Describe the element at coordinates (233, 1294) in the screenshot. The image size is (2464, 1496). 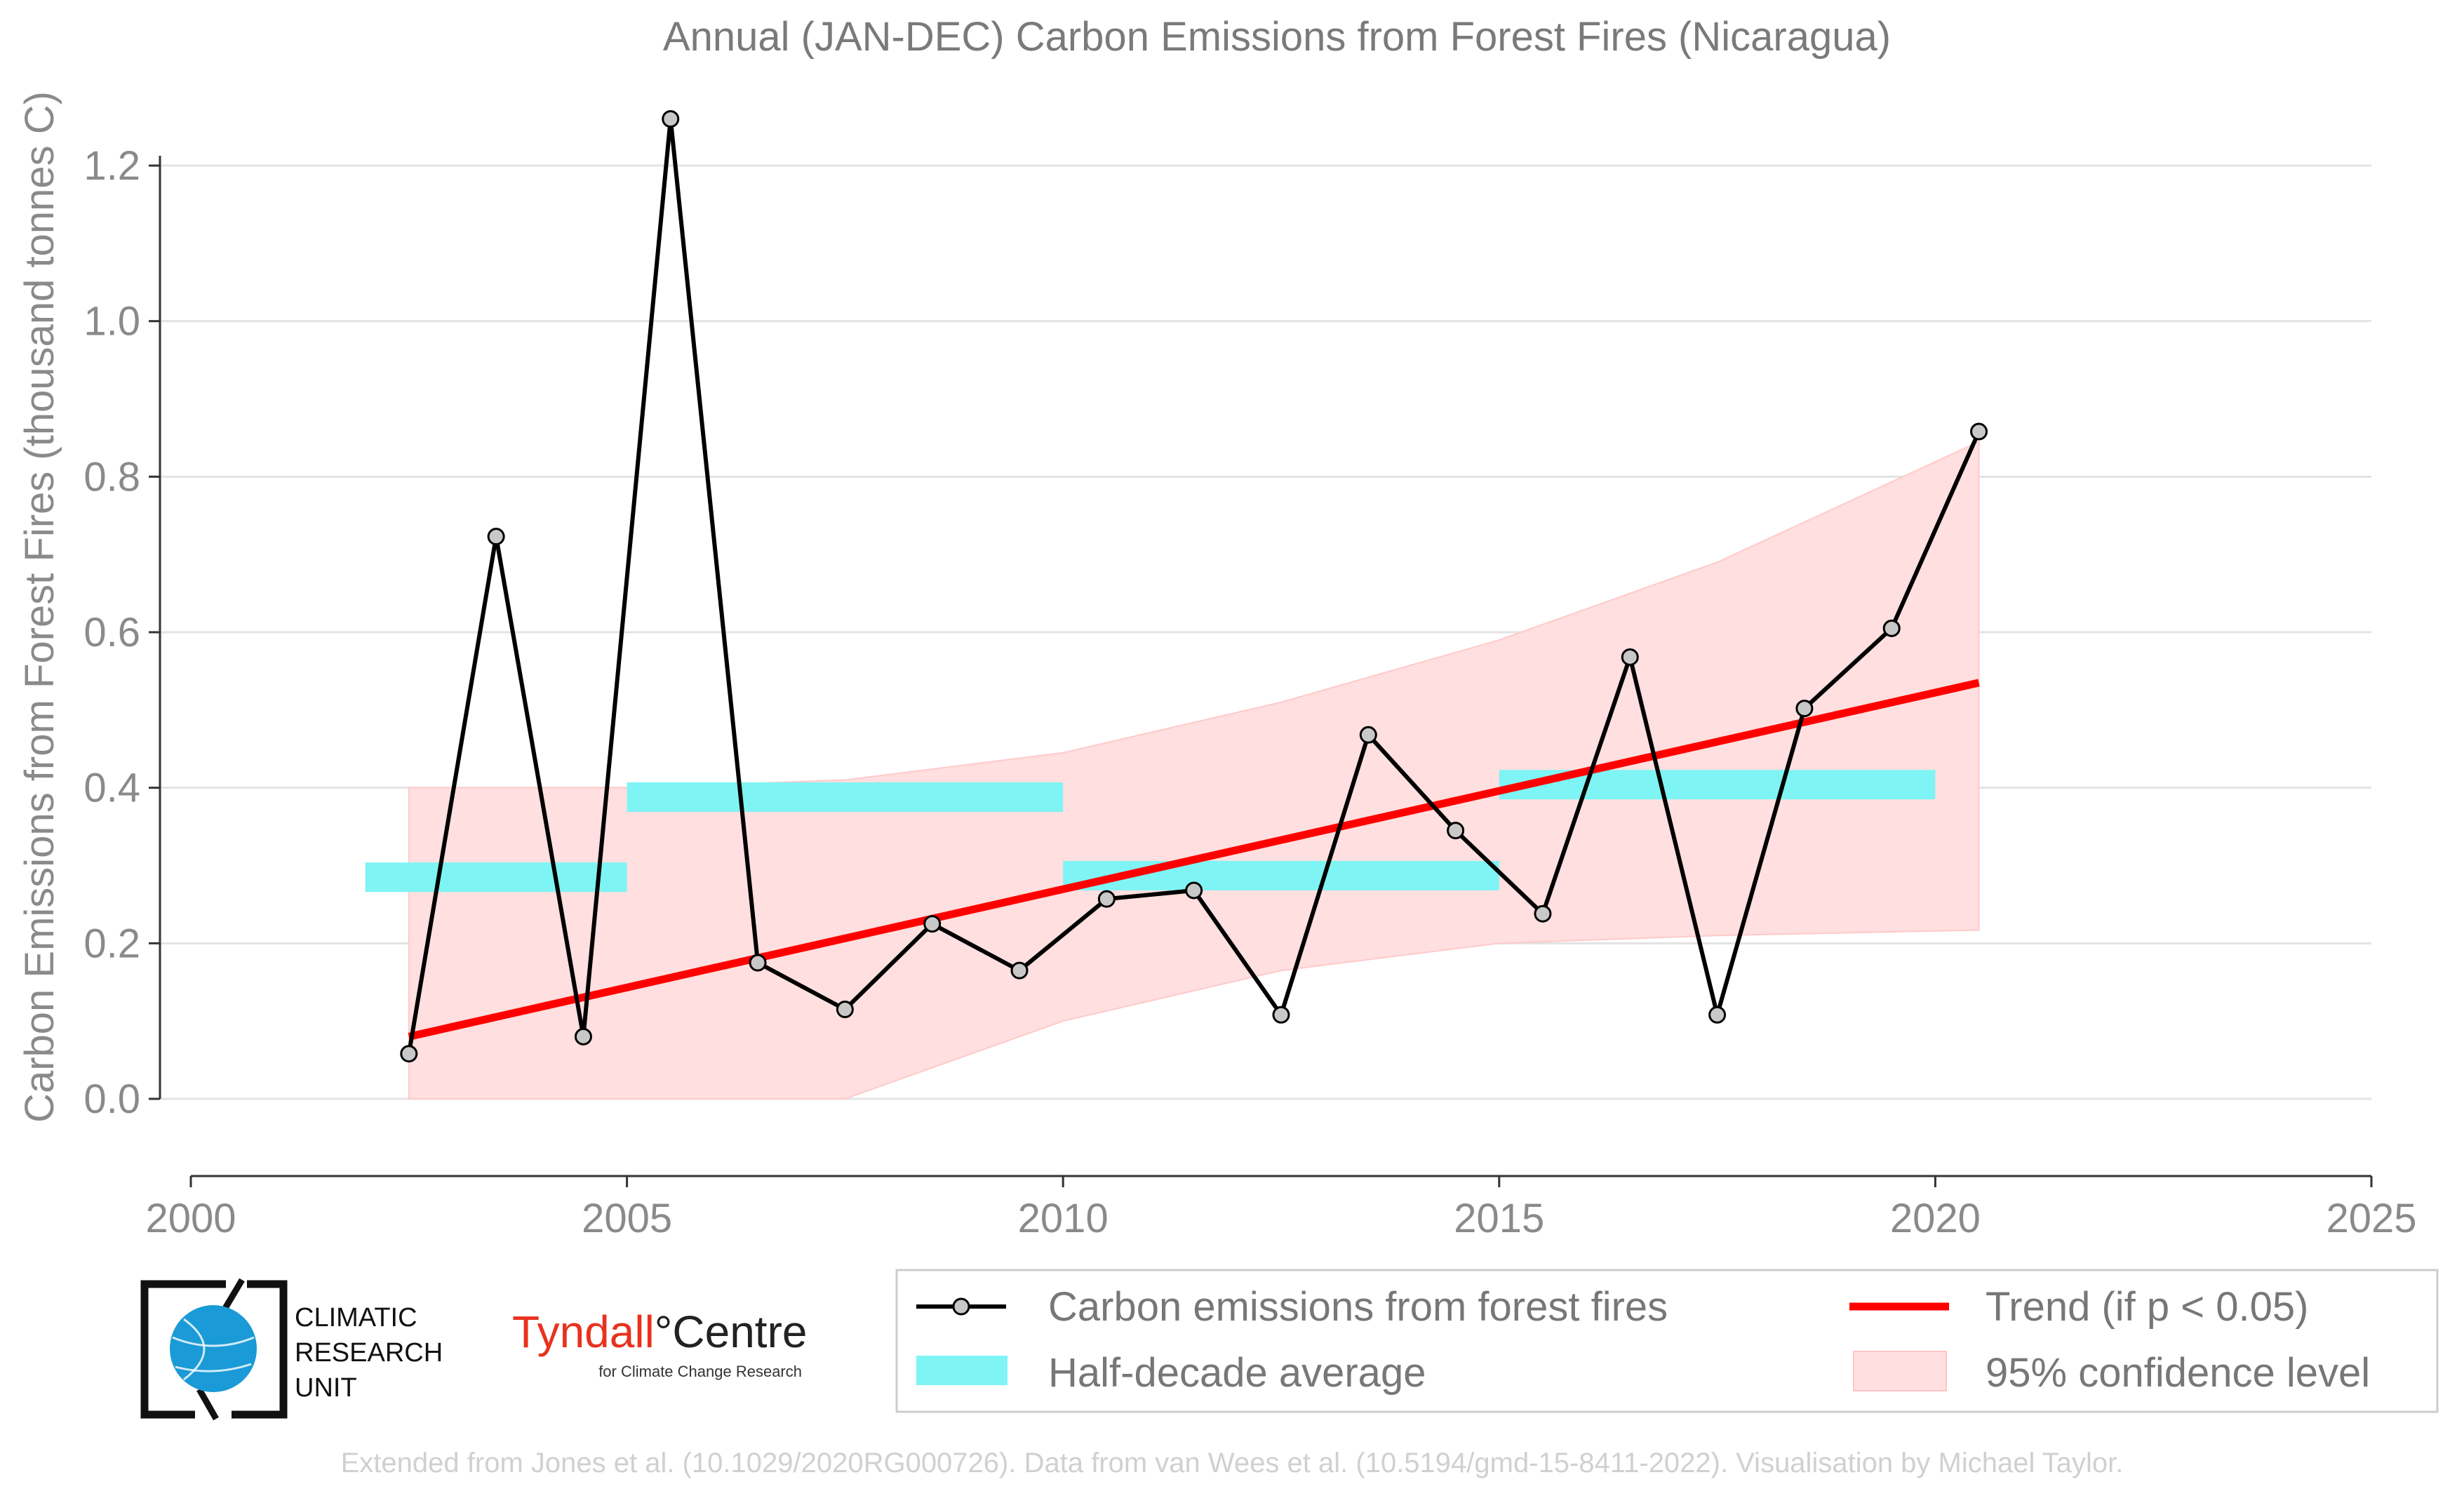
I see `cru-logo-slash-top` at that location.